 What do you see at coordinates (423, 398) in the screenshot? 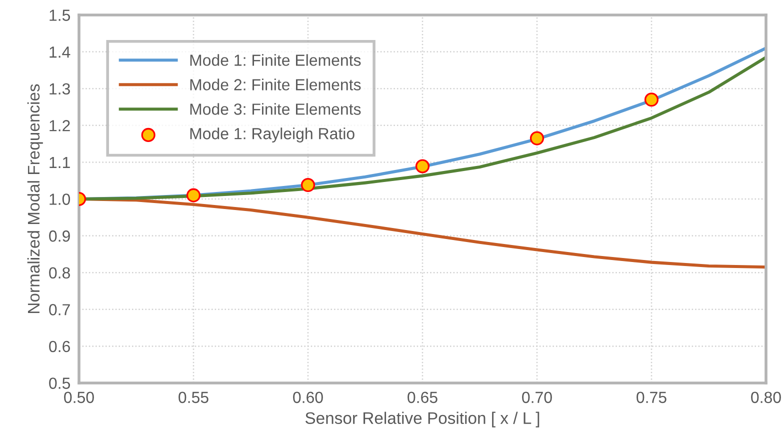
I see `x-tick-label: 0.65` at bounding box center [423, 398].